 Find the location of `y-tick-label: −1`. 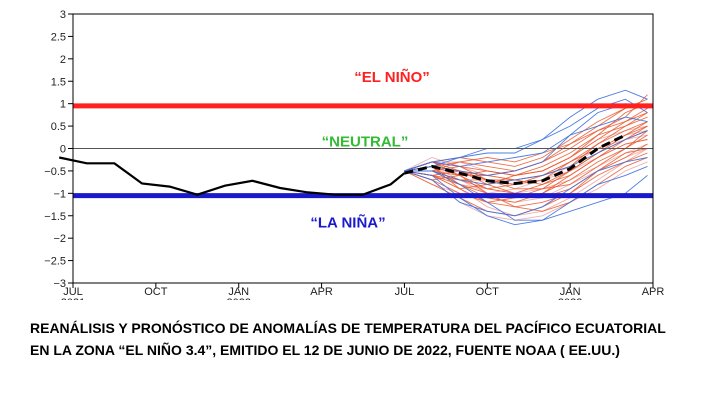

y-tick-label: −1 is located at coordinates (59, 194).